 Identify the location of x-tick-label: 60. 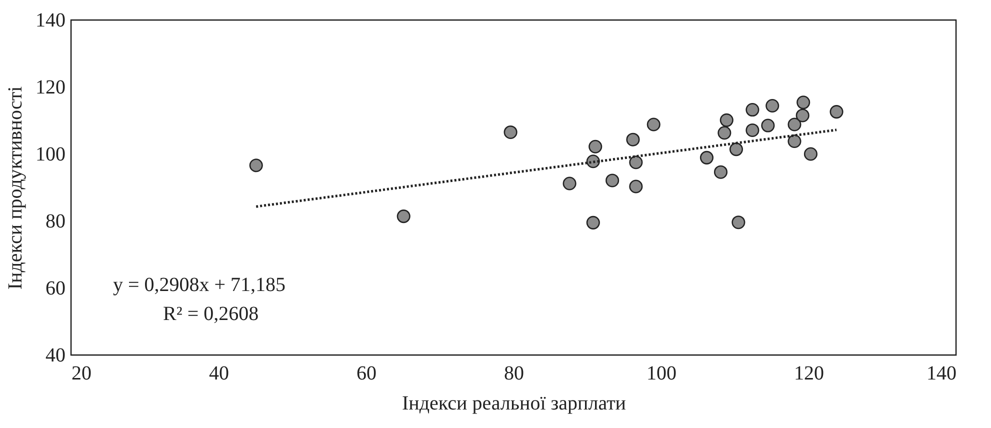
(366, 373).